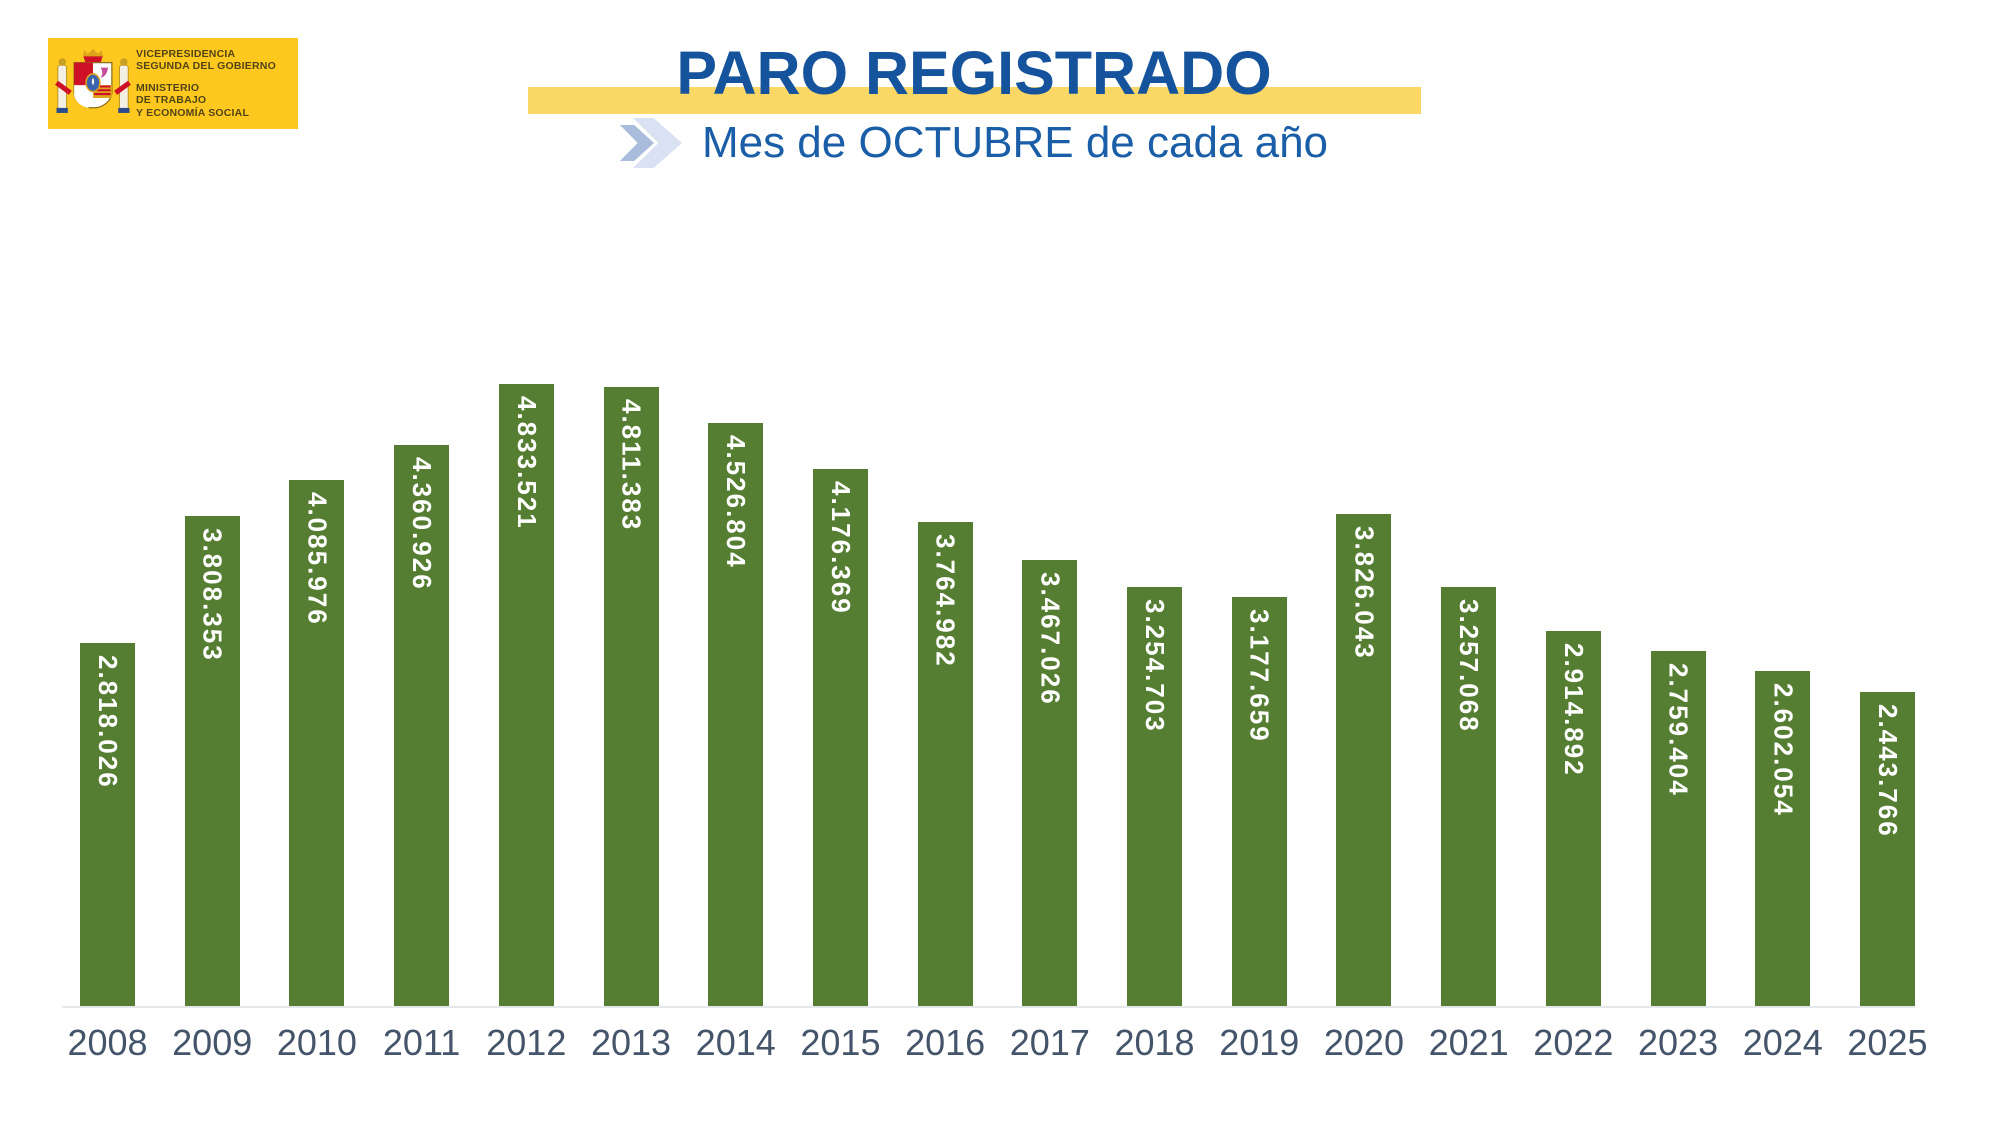 The width and height of the screenshot is (2000, 1125). Describe the element at coordinates (317, 743) in the screenshot. I see `bar-2010: 4.085.976` at that location.